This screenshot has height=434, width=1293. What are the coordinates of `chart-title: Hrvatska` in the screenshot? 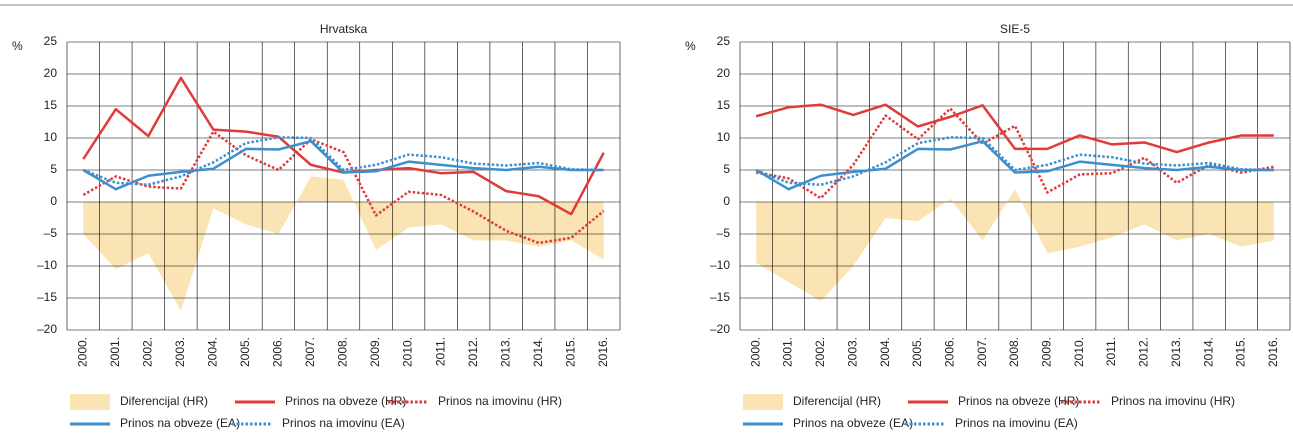 It's located at (344, 29).